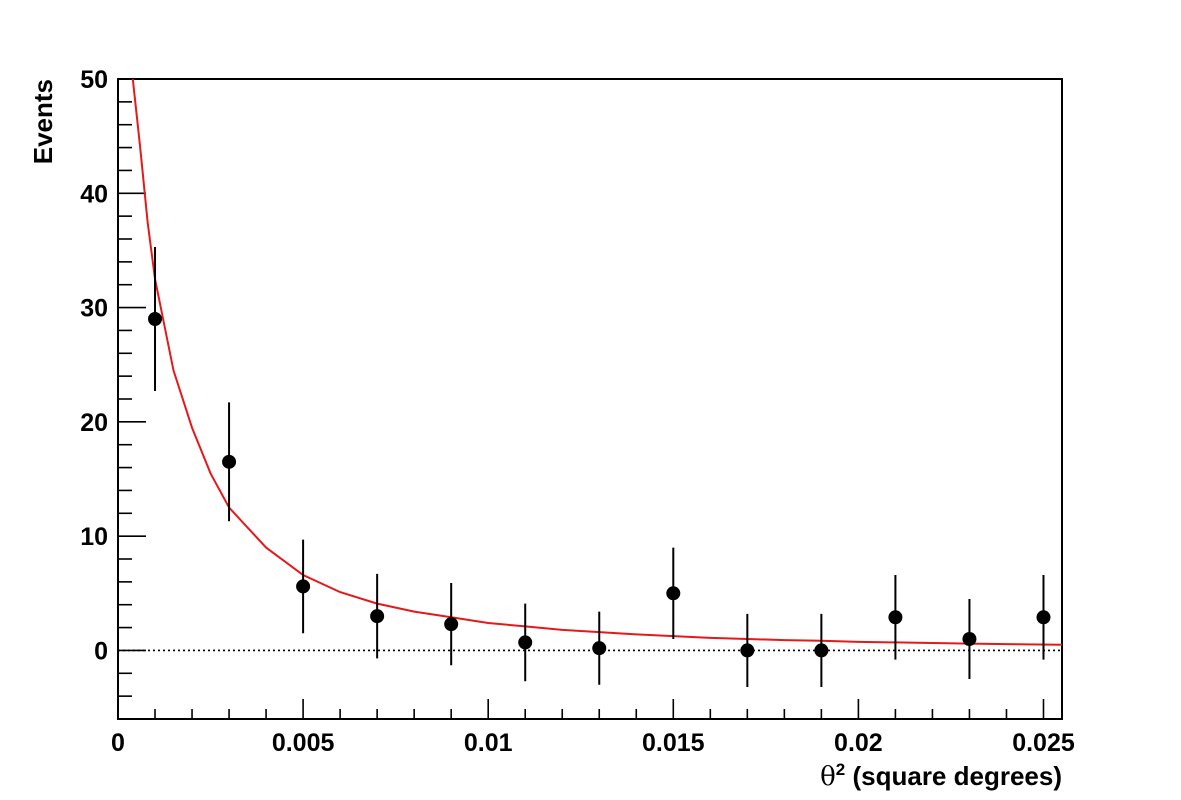  I want to click on x-axis-title-symbol: θ, so click(828, 777).